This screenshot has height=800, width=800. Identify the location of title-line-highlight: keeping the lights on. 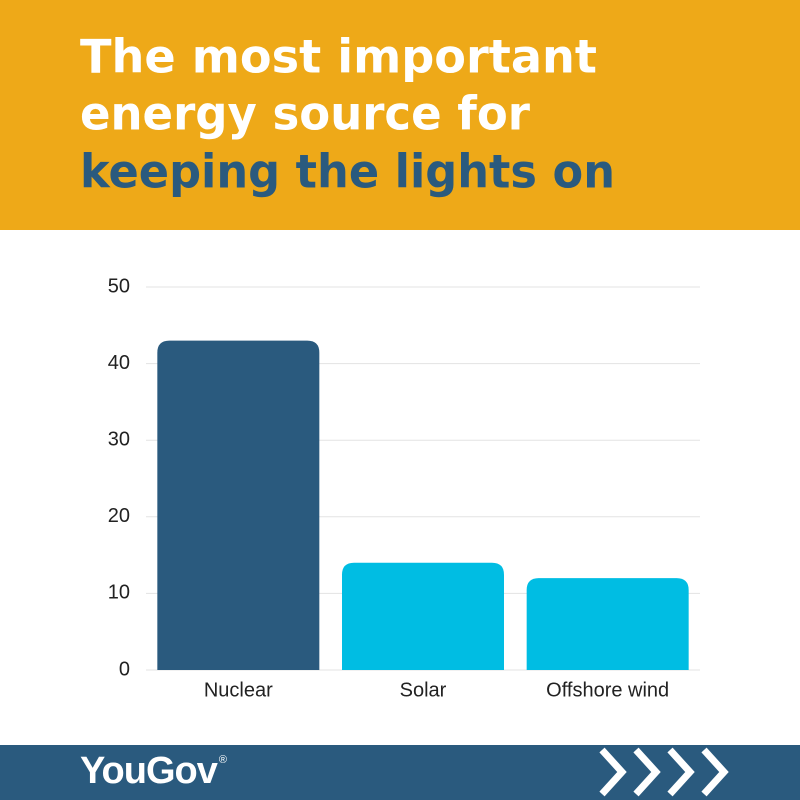
(347, 172).